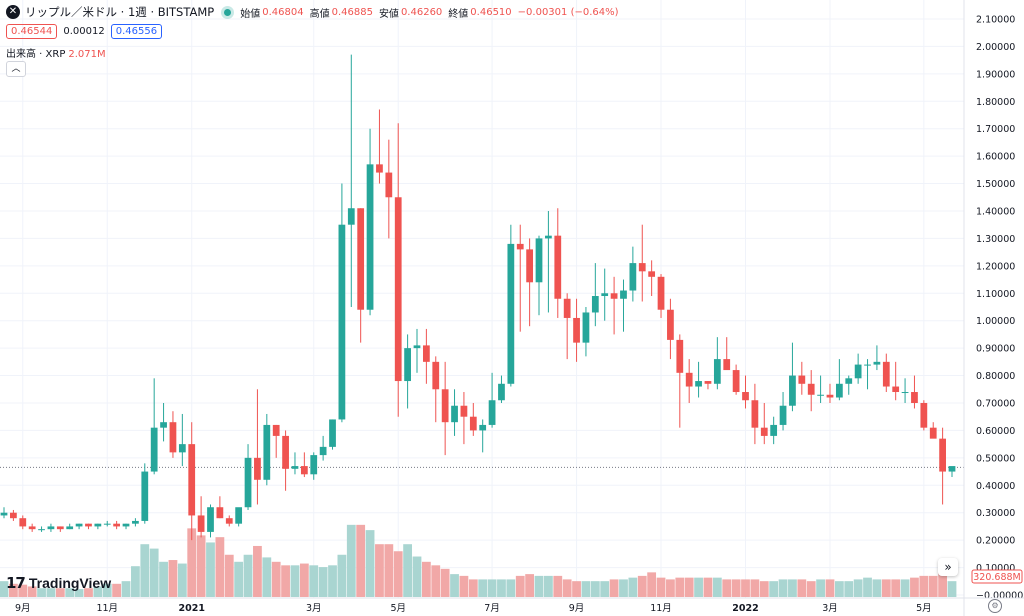 The image size is (1024, 616). Describe the element at coordinates (136, 31) in the screenshot. I see `buy-button: 0.46556` at that location.